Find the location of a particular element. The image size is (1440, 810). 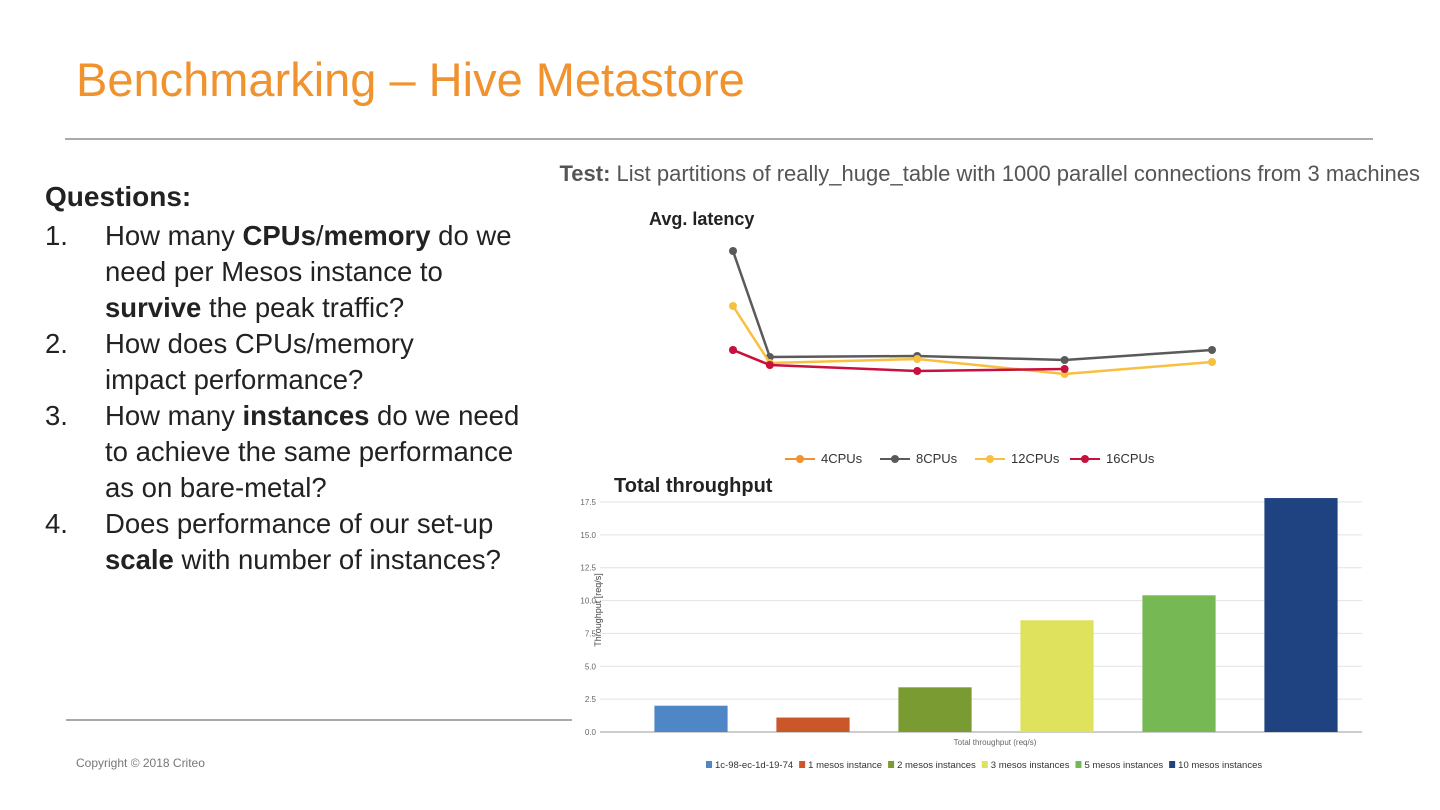

y-tick-label: 12.5 is located at coordinates (588, 568).